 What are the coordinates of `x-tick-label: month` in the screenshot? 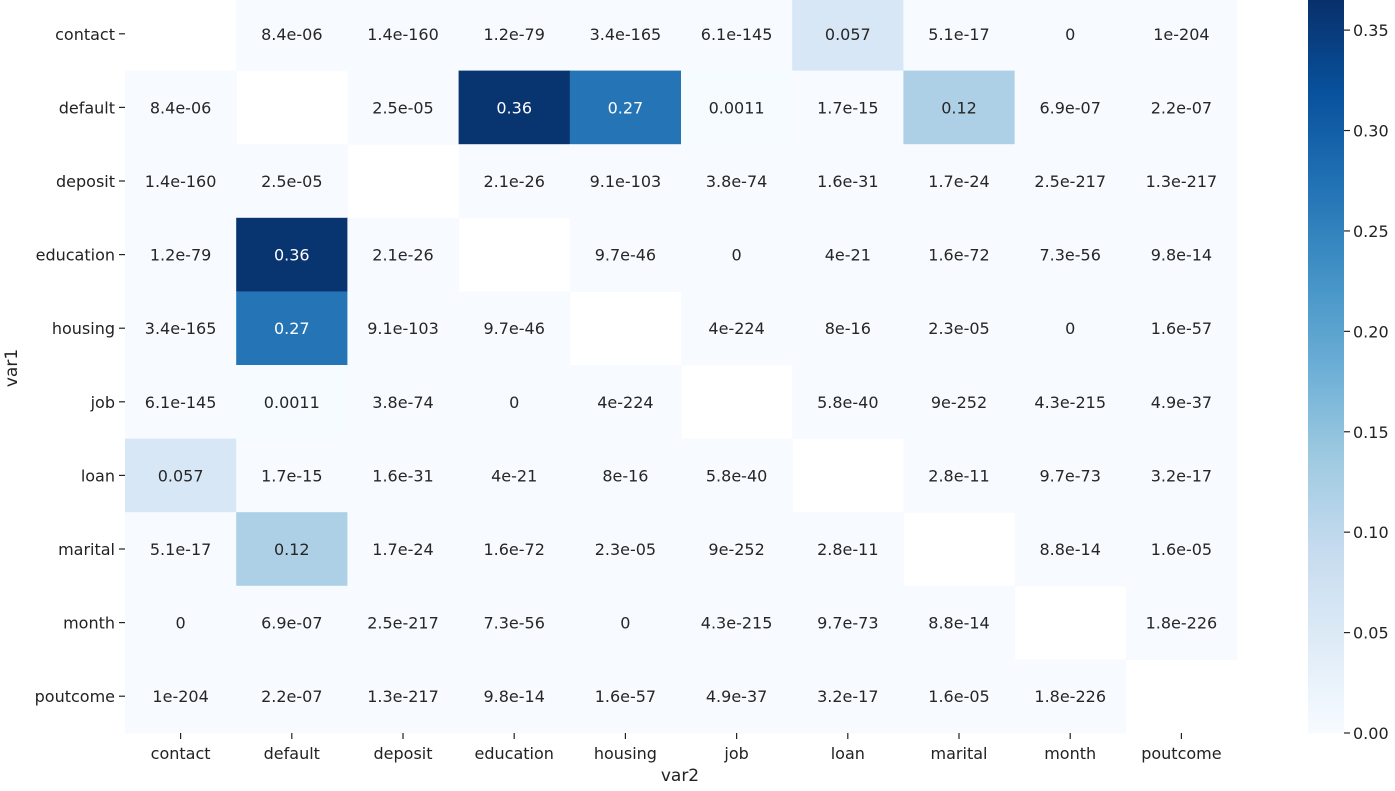 It's located at (1070, 753).